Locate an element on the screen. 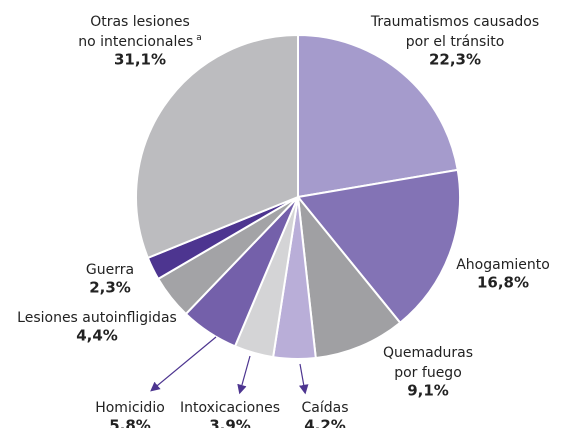 This screenshot has height=428, width=568. value-label: 4,4% is located at coordinates (97, 336).